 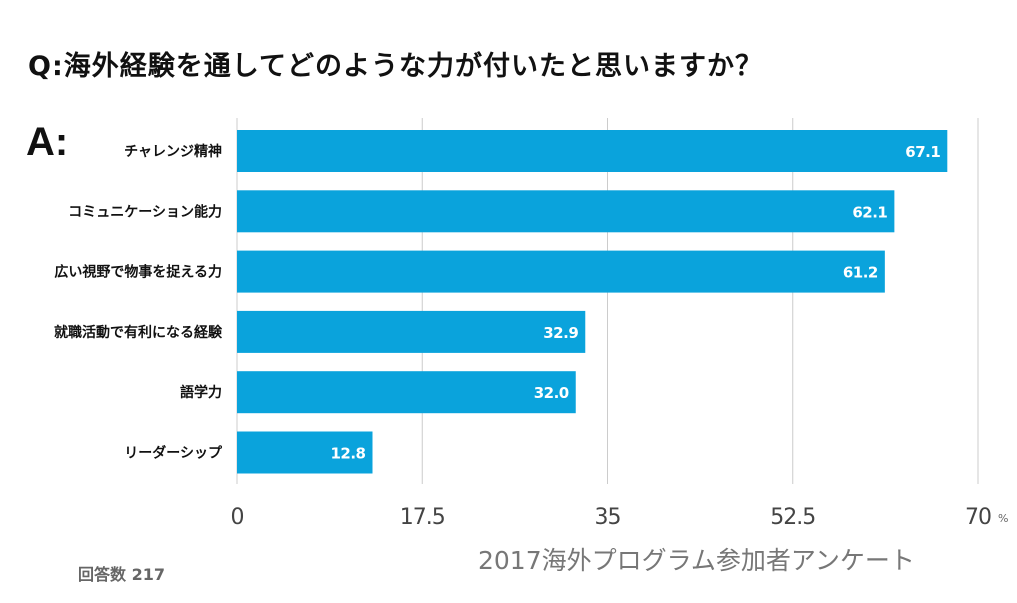 I want to click on bar-value-label: 62.1, so click(x=869, y=212).